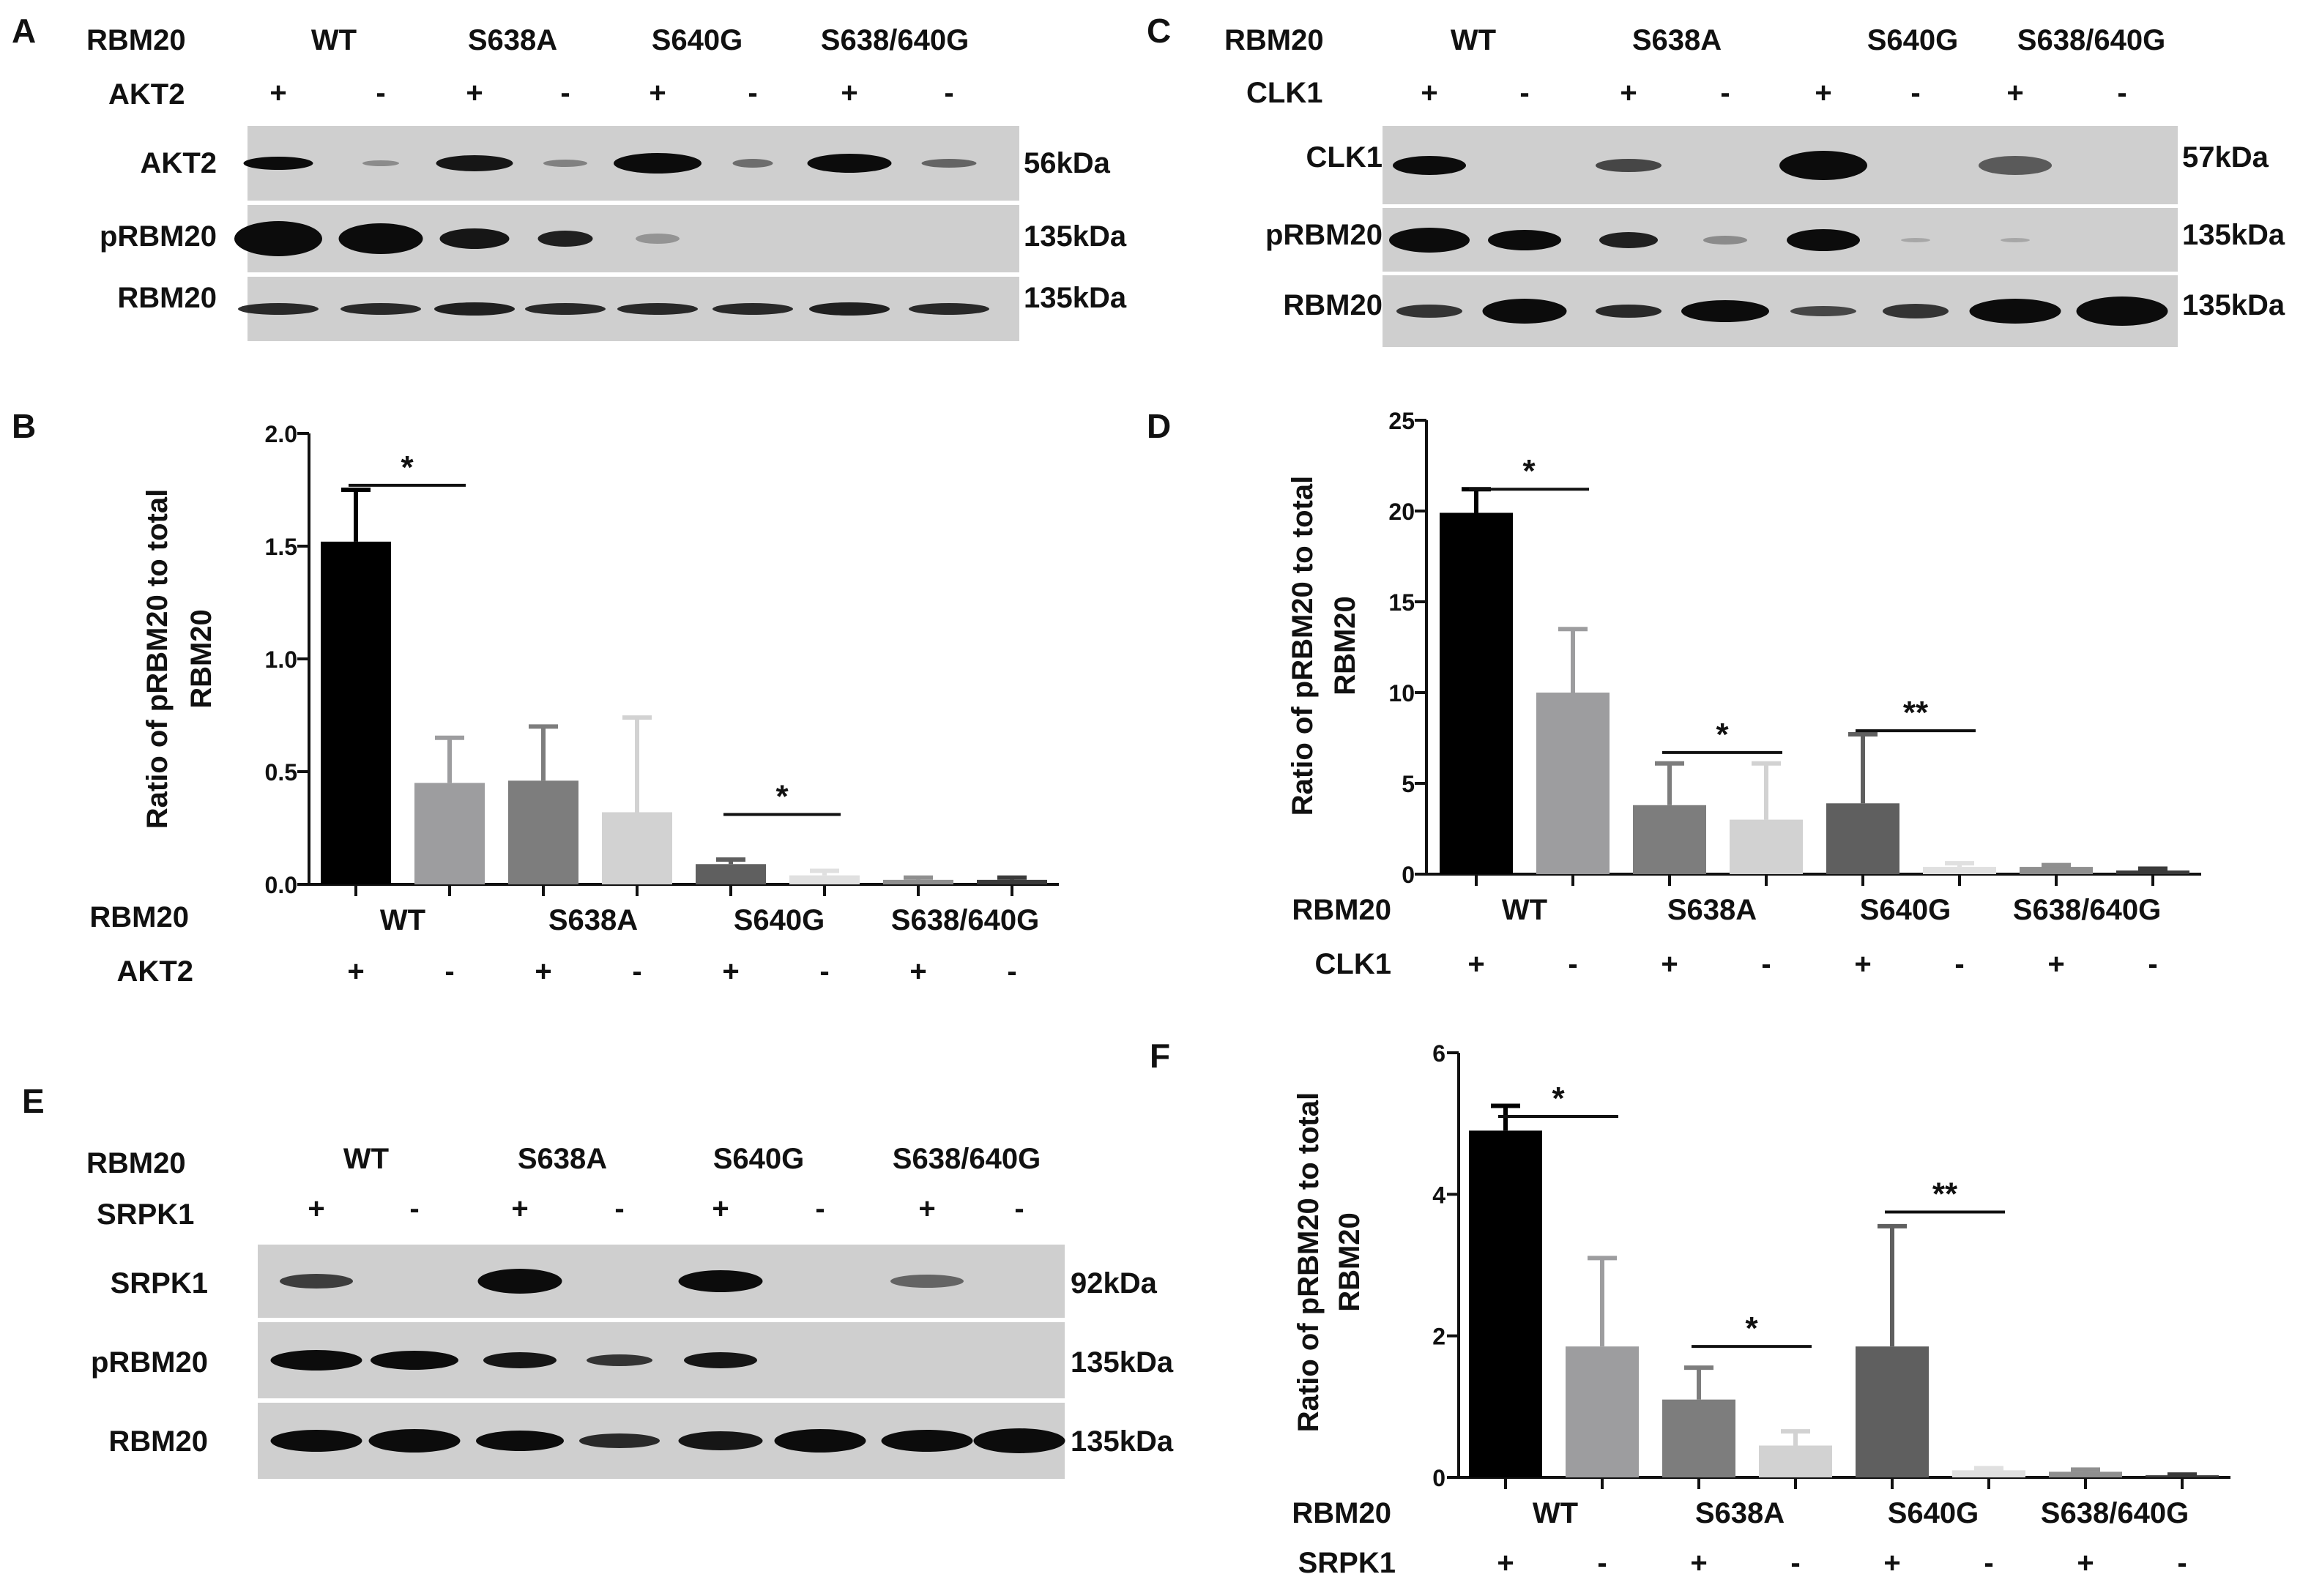 The image size is (2322, 1596). What do you see at coordinates (1341, 1513) in the screenshot?
I see `category-row-label: RBM20` at bounding box center [1341, 1513].